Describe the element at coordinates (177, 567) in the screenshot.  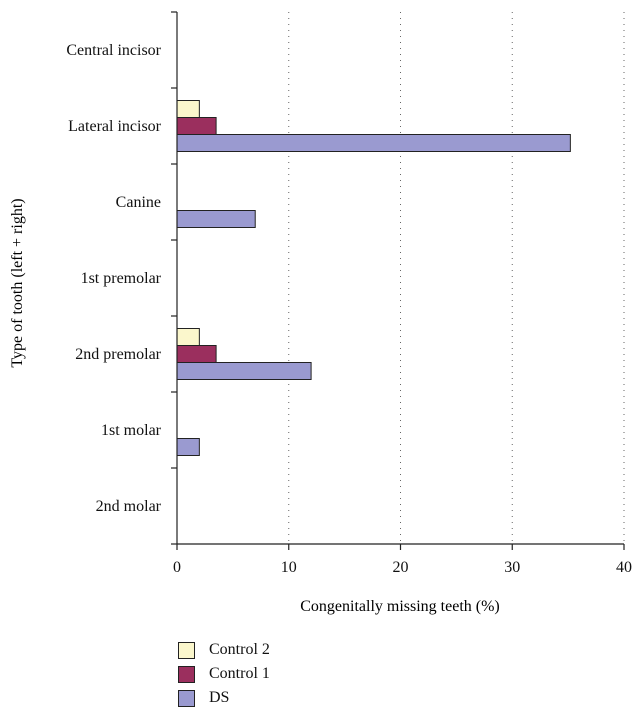
I see `x-tick-label: 0` at that location.